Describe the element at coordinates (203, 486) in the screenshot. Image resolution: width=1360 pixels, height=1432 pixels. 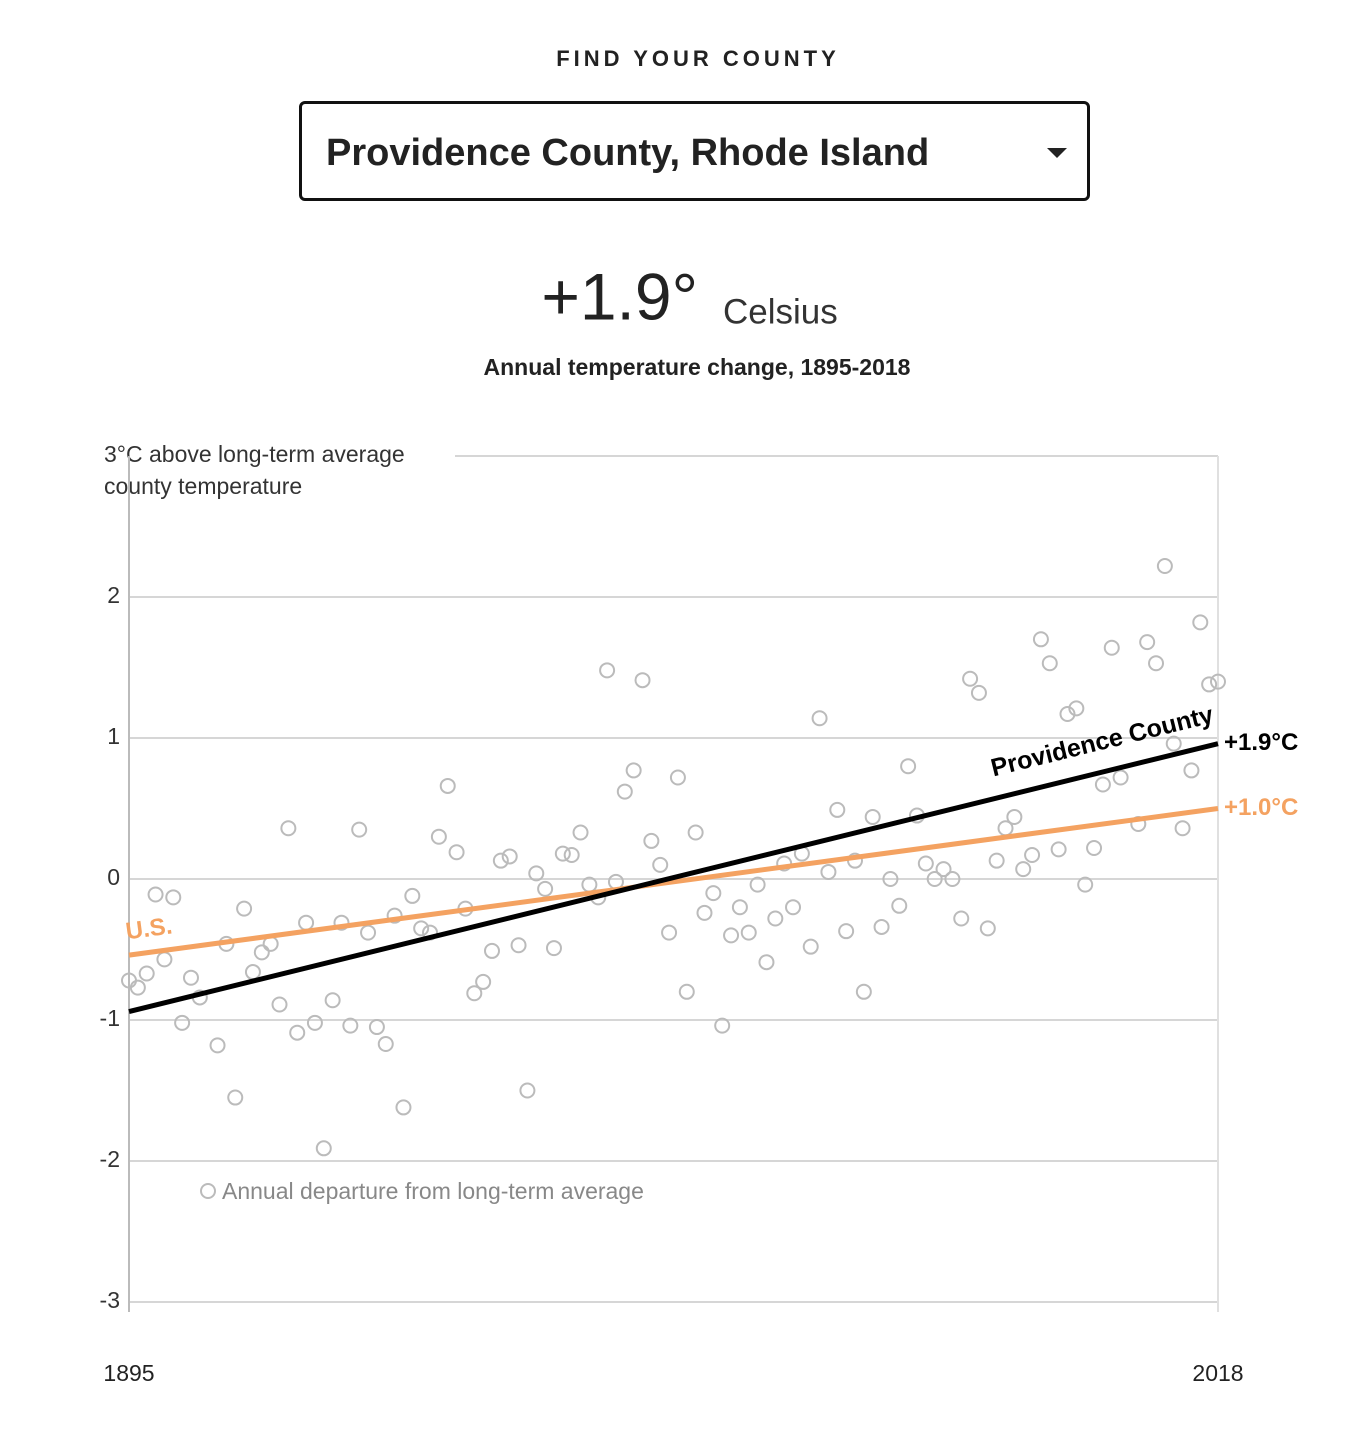
I see `y-tick-label: county temperature` at that location.